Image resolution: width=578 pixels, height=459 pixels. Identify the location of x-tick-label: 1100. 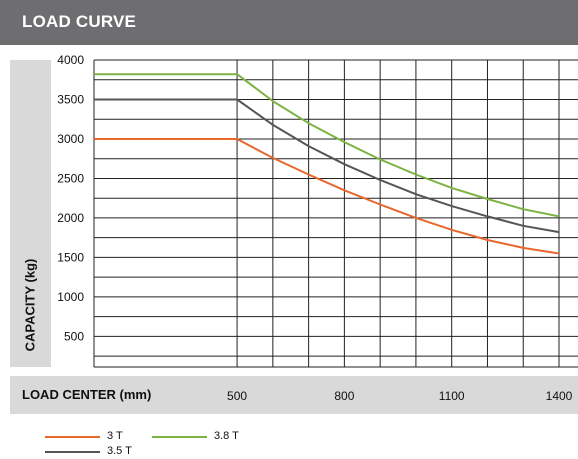
(452, 396).